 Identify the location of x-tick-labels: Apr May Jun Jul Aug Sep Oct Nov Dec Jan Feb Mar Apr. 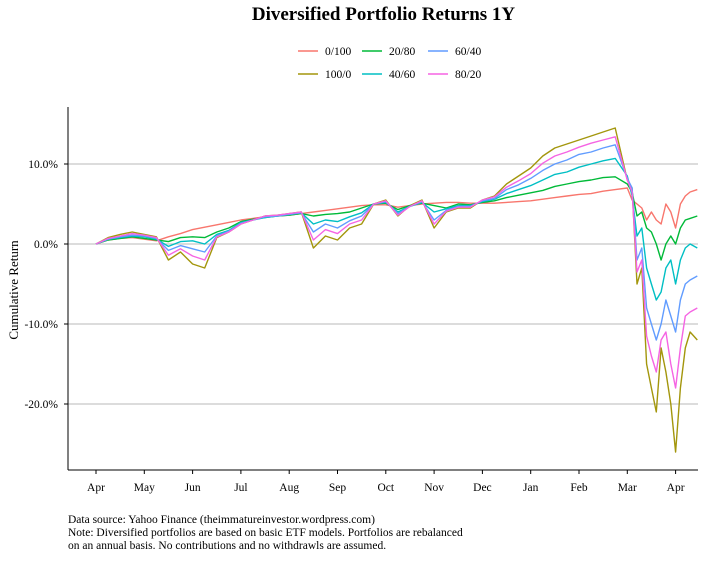
(386, 482).